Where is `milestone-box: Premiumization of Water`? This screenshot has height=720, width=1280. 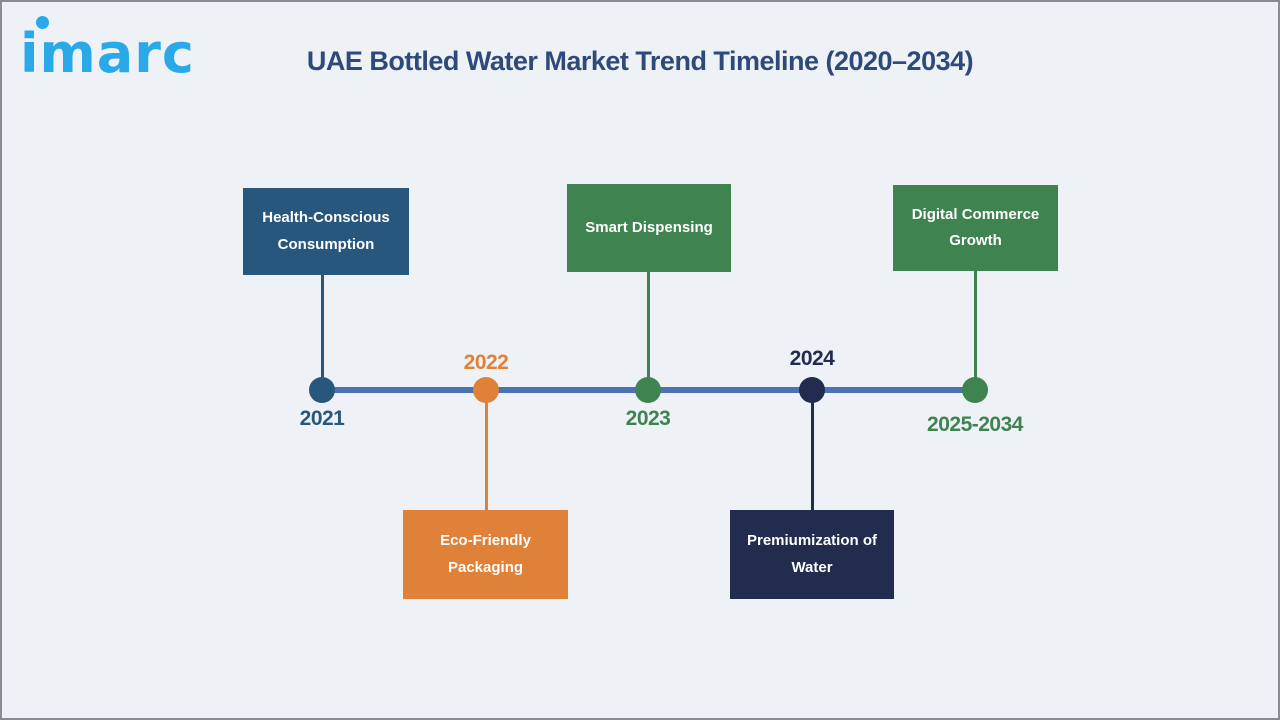 milestone-box: Premiumization of Water is located at coordinates (812, 554).